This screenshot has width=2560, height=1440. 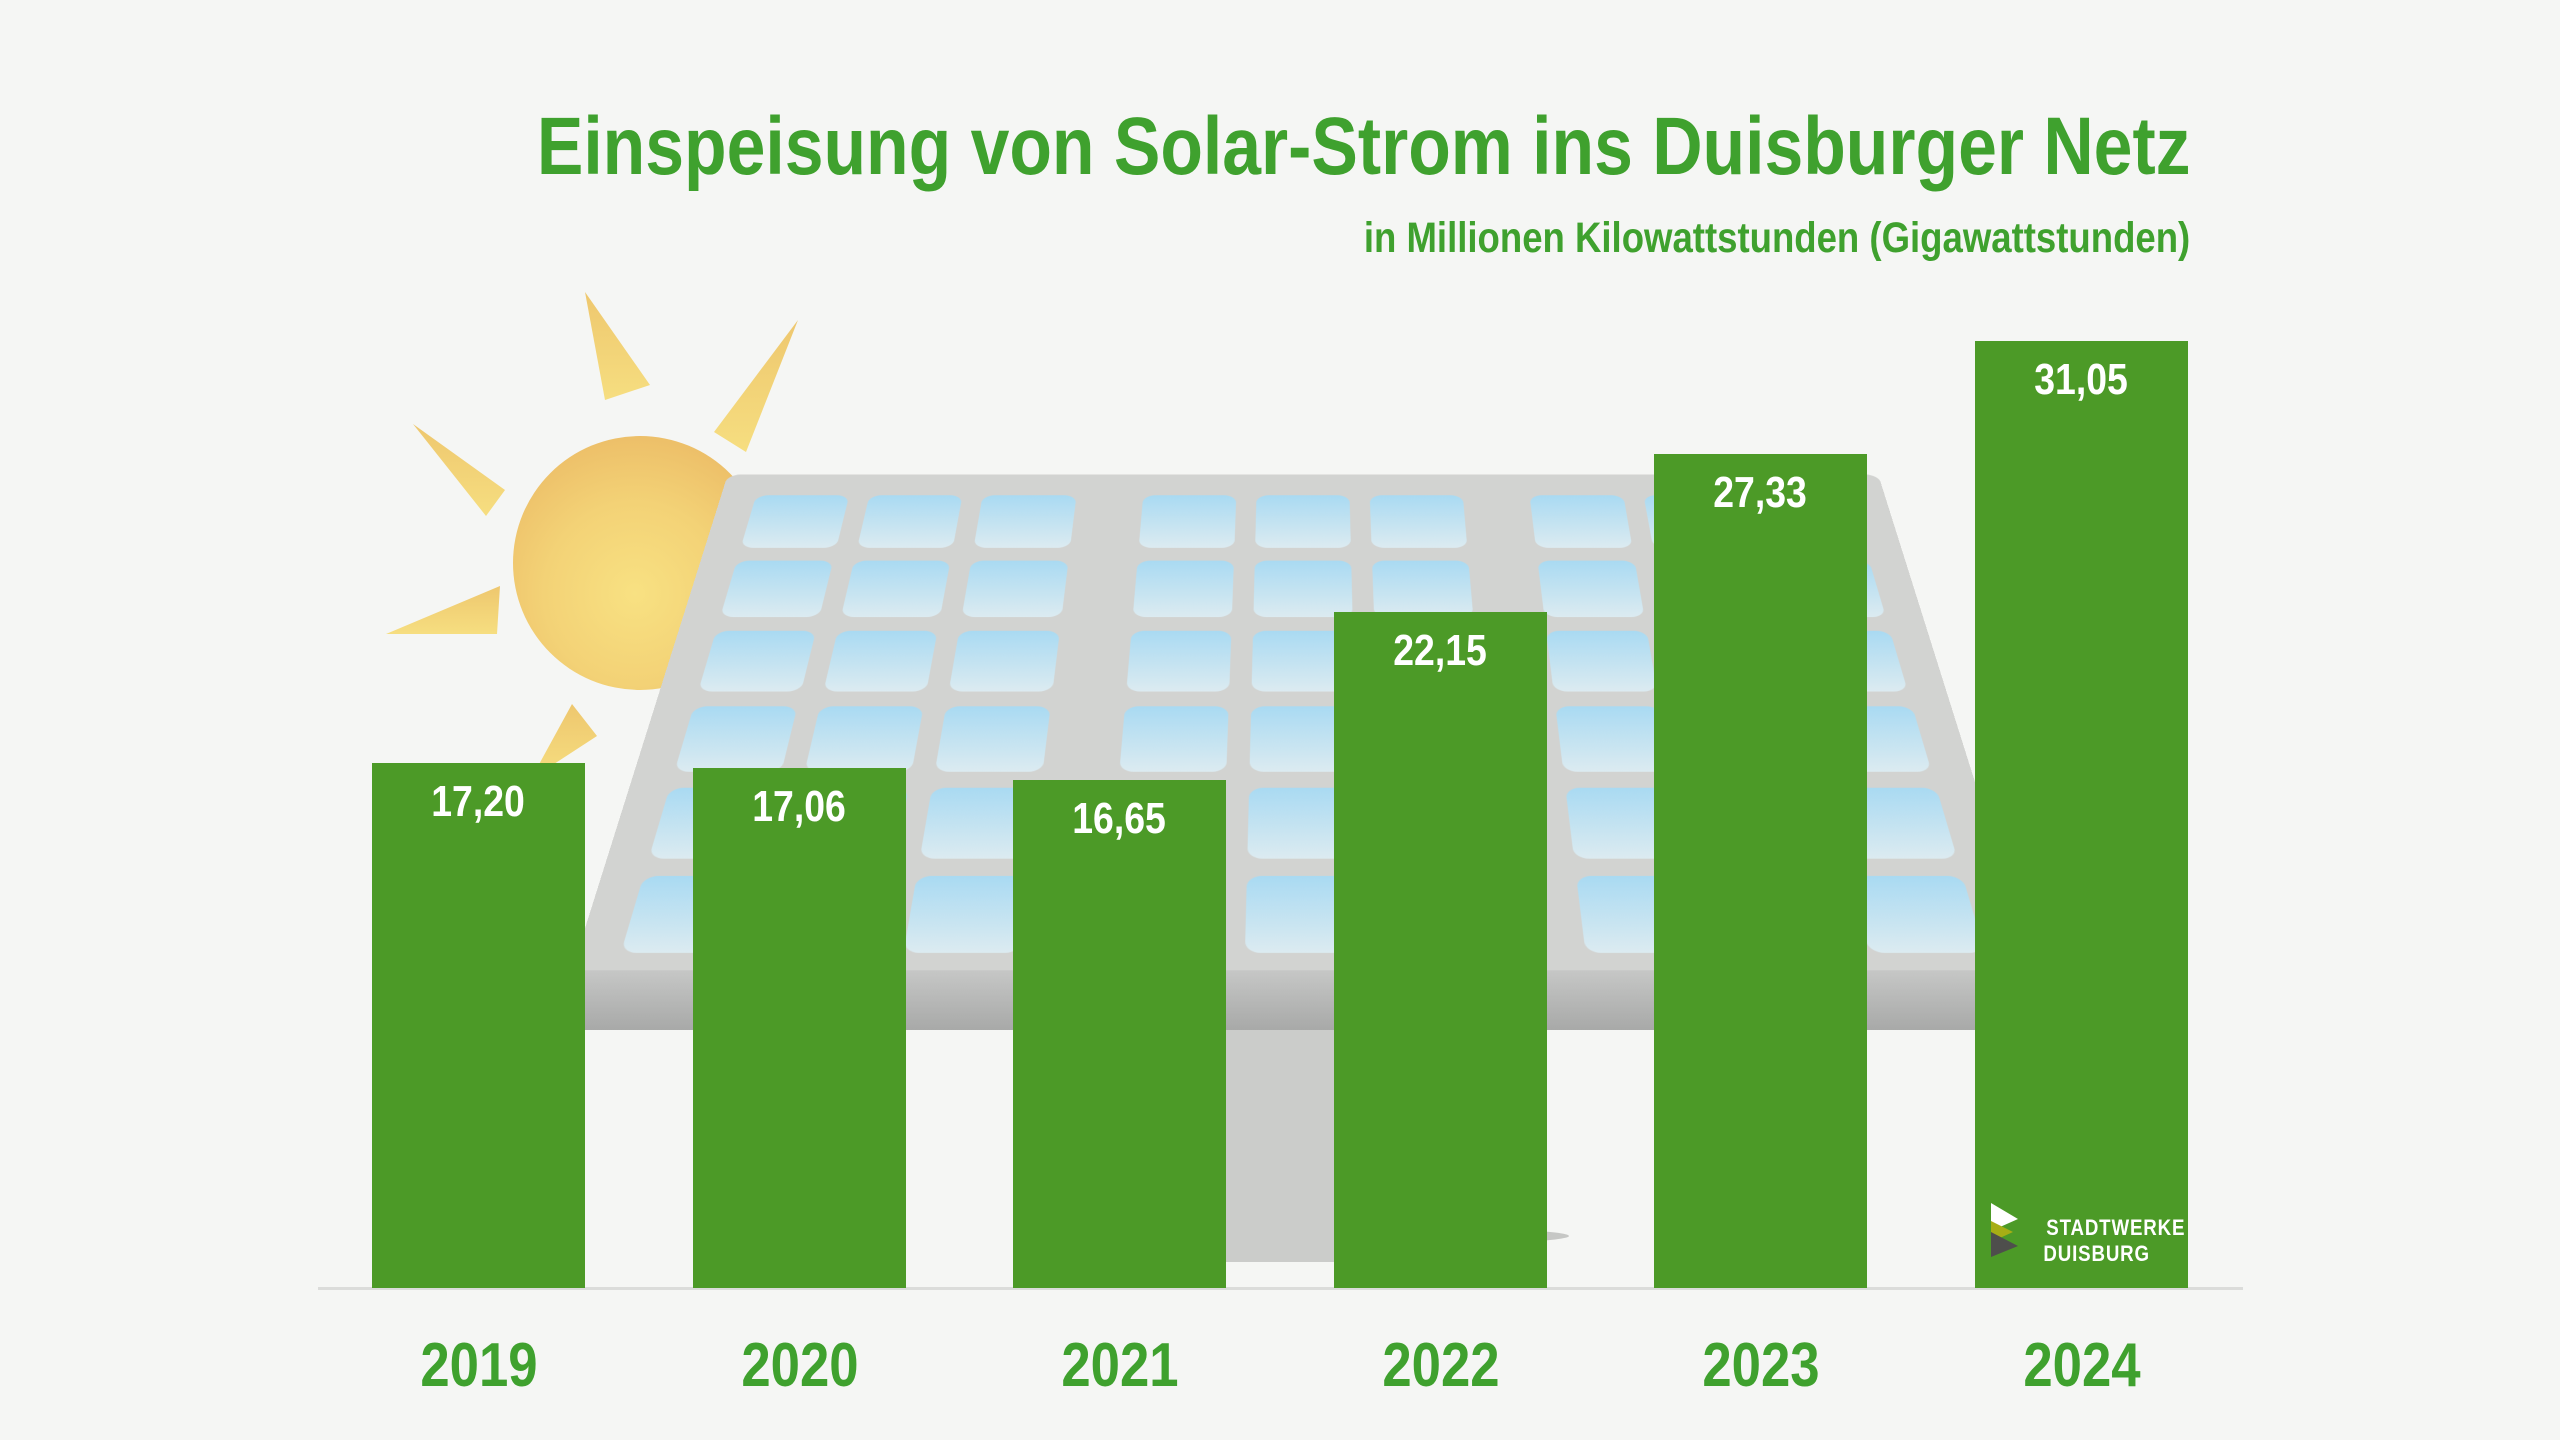 What do you see at coordinates (1440, 950) in the screenshot?
I see `bar-2022: 22,15` at bounding box center [1440, 950].